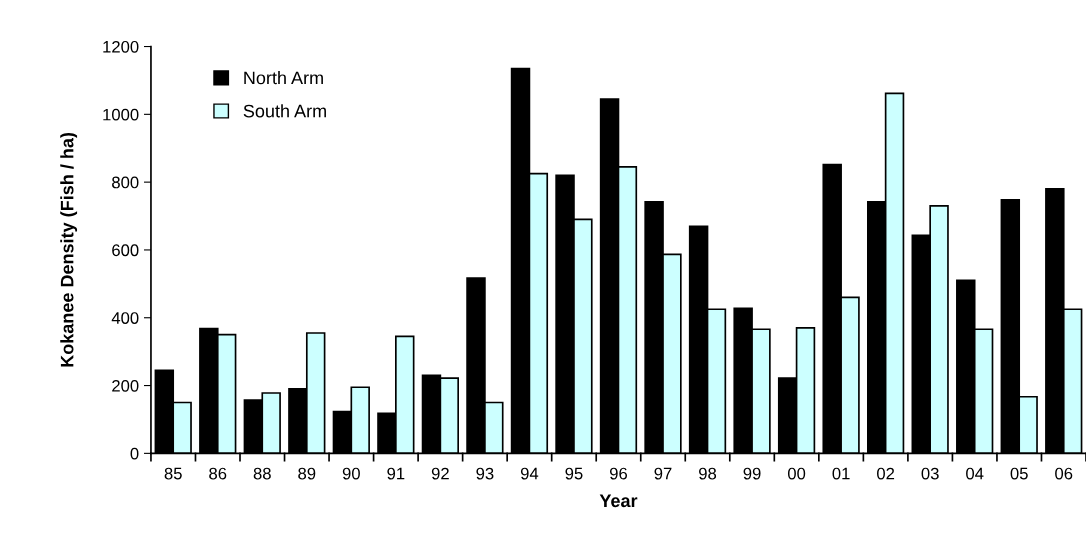 The image size is (1086, 541). What do you see at coordinates (125, 318) in the screenshot?
I see `y-tick-label: 400` at bounding box center [125, 318].